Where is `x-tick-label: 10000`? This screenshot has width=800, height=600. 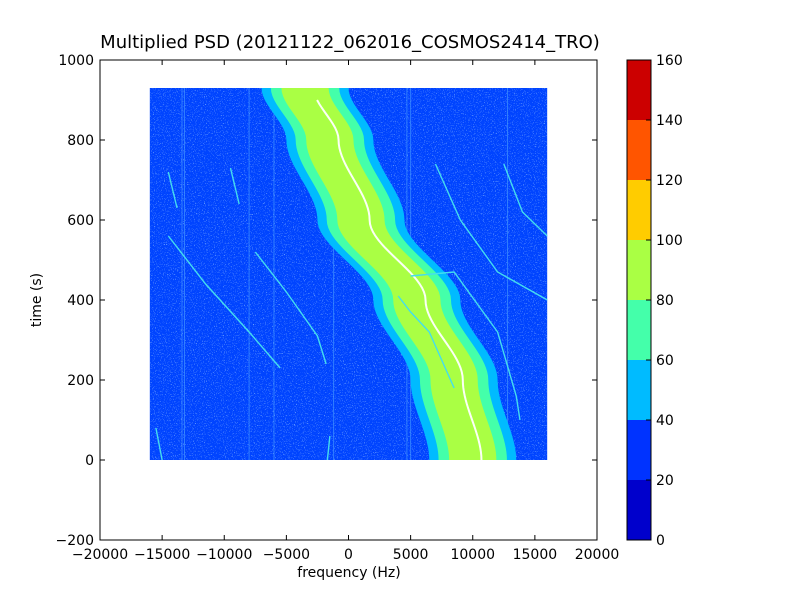
x-tick-label: 10000 is located at coordinates (472, 555).